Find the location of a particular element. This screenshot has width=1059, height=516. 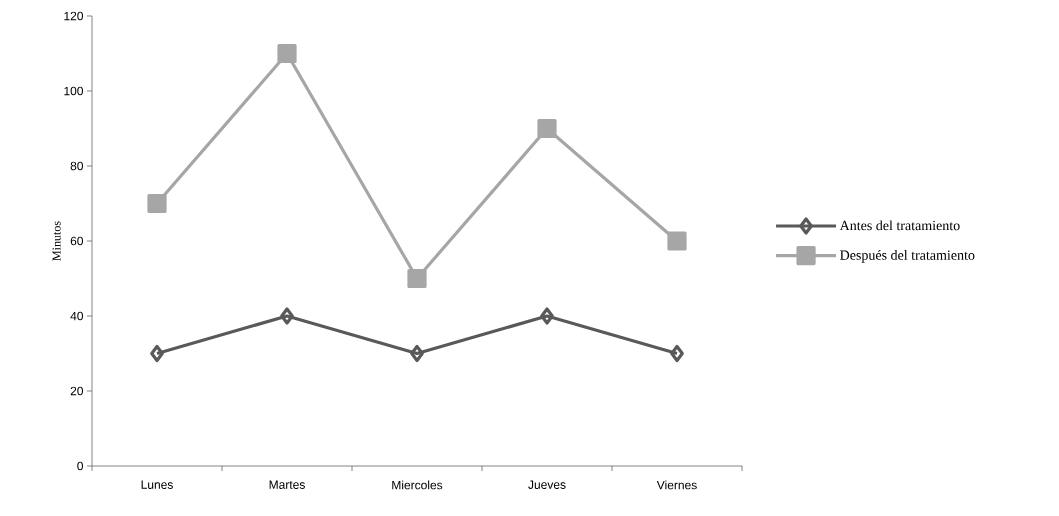

x-tick-label: Viernes is located at coordinates (676, 485).